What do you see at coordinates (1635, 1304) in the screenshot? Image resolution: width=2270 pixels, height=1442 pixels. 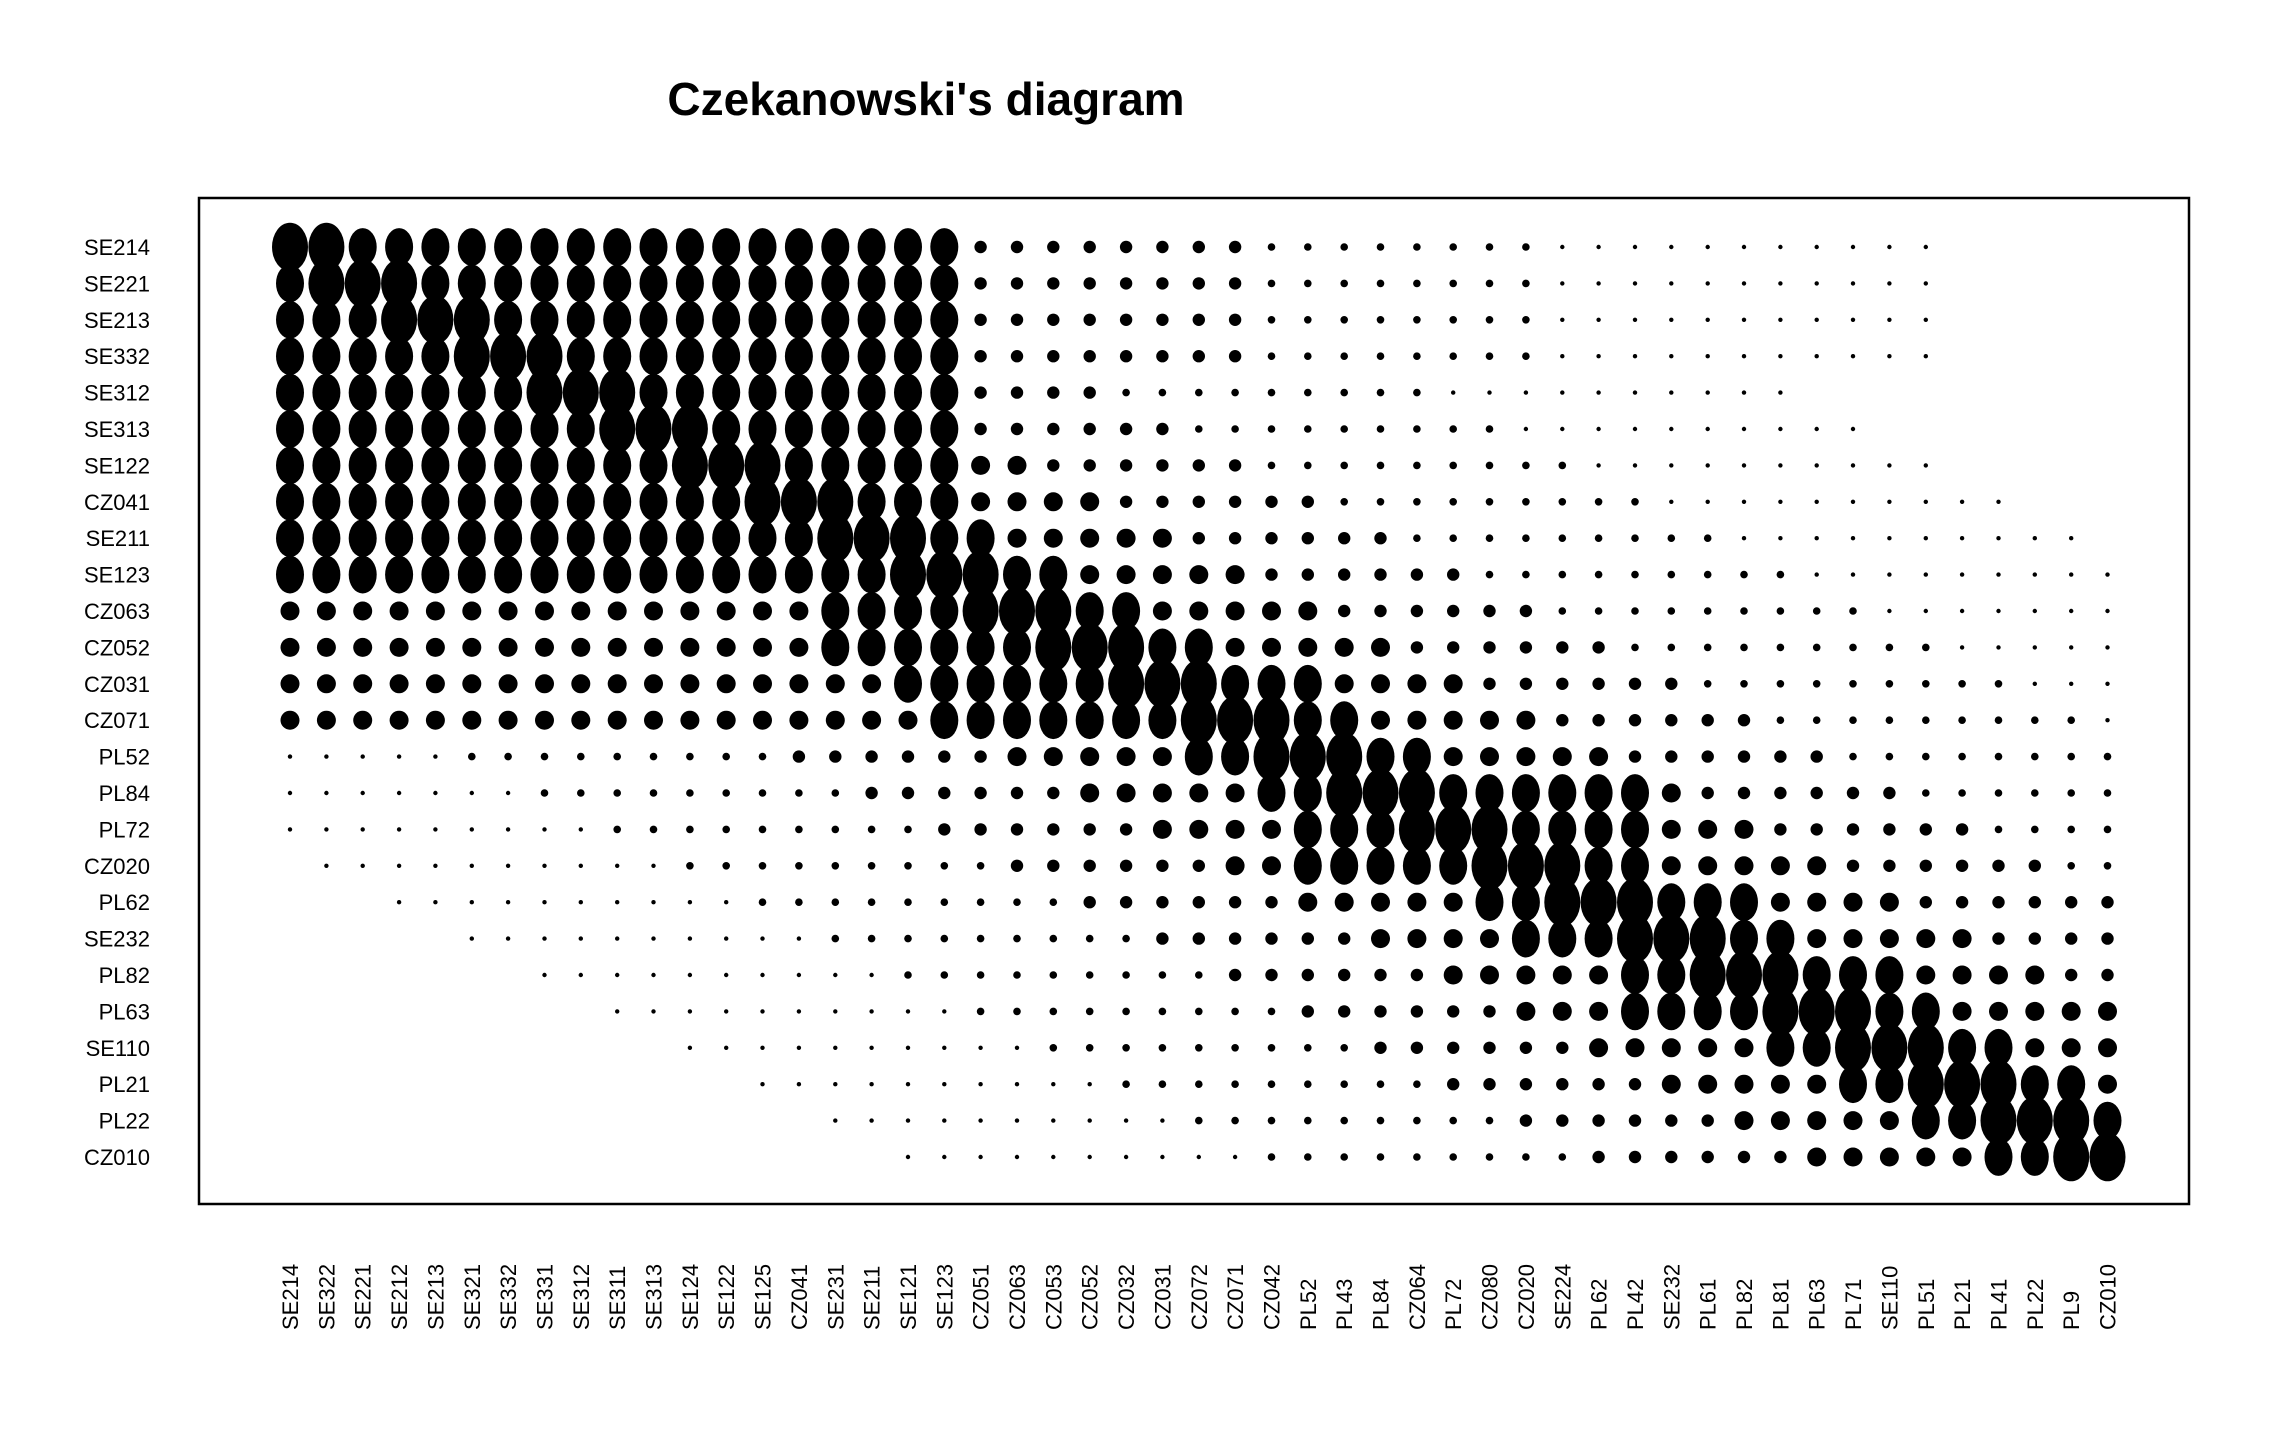 I see `x-tick-label: PL42` at bounding box center [1635, 1304].